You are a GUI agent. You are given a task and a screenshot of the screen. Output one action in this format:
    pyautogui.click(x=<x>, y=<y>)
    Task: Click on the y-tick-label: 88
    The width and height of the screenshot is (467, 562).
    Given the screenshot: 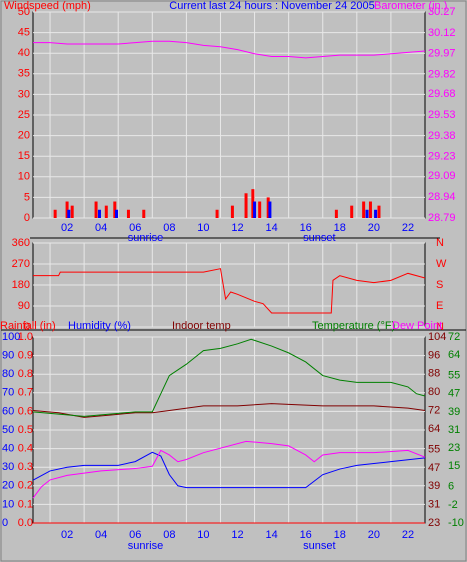 What is the action you would take?
    pyautogui.click(x=434, y=374)
    